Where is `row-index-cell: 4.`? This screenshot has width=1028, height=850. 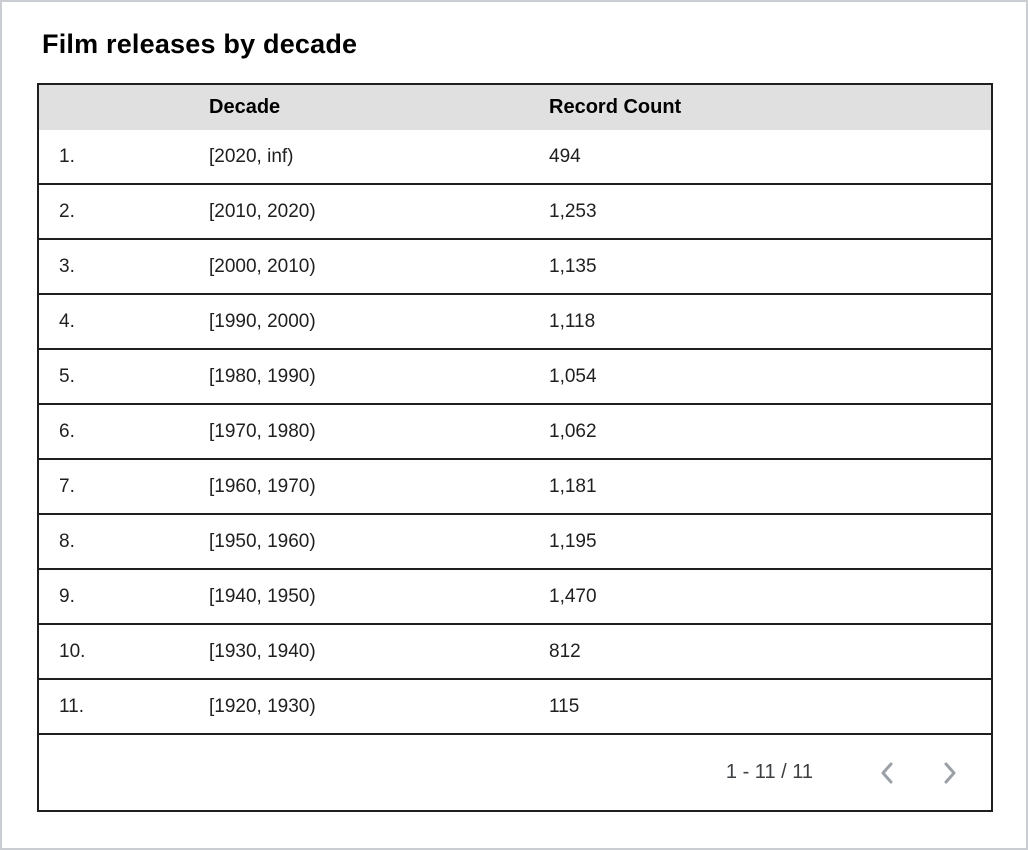 row-index-cell: 4. is located at coordinates (67, 321).